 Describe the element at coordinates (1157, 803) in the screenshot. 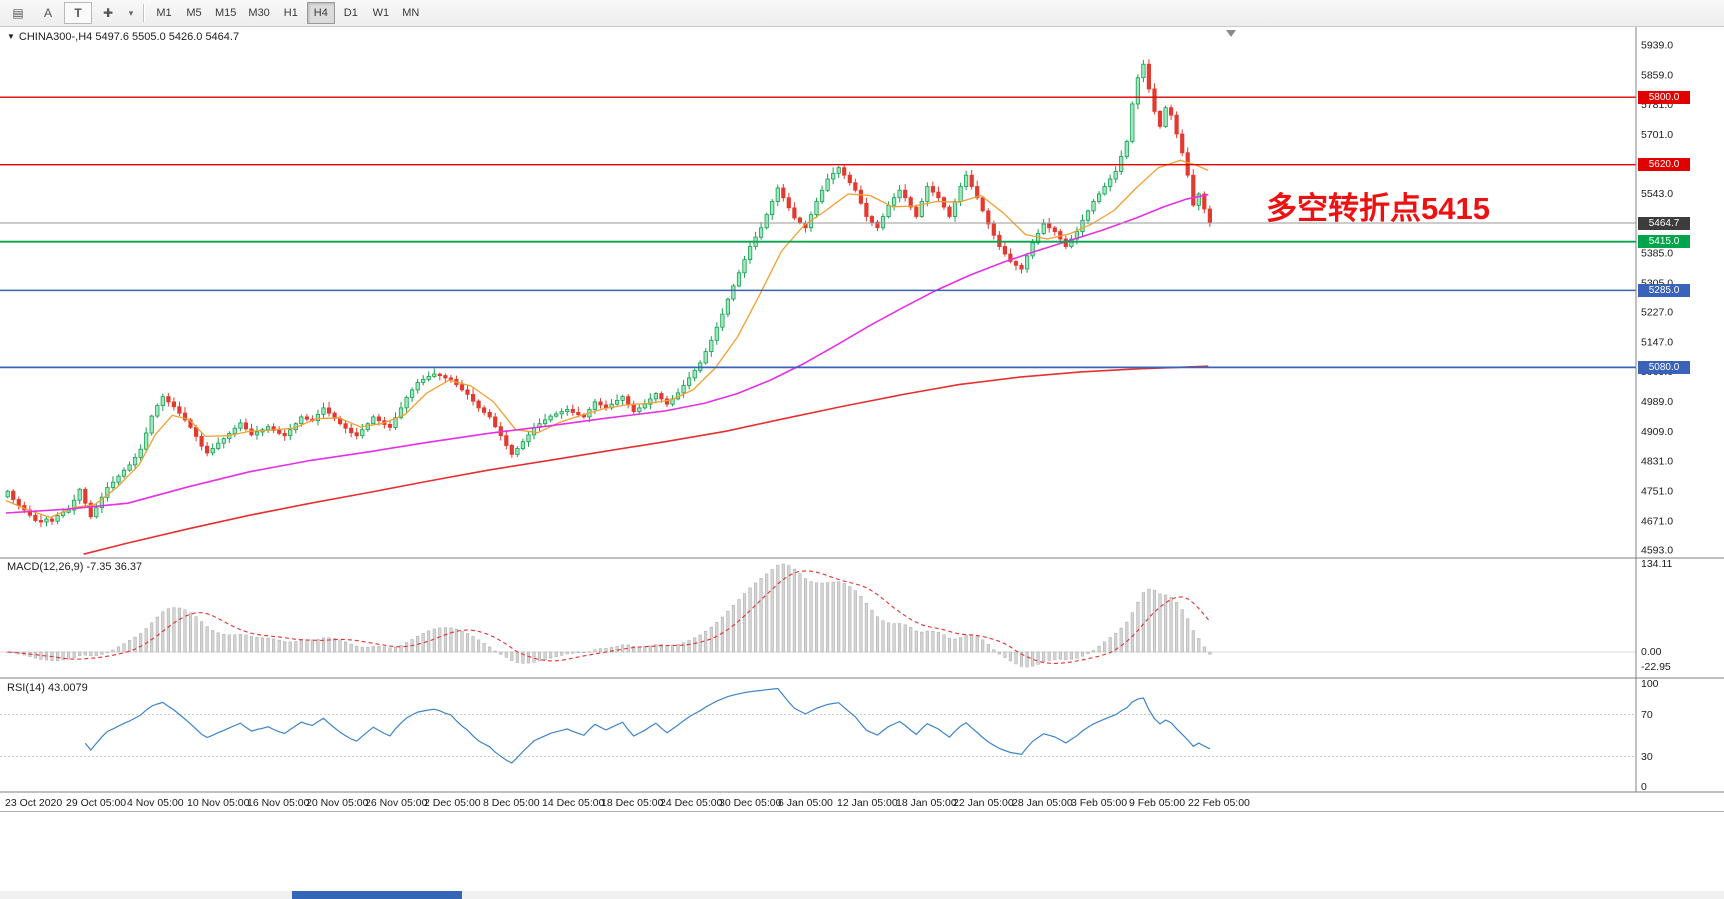

I see `svg-text: 9 Feb 05:00` at that location.